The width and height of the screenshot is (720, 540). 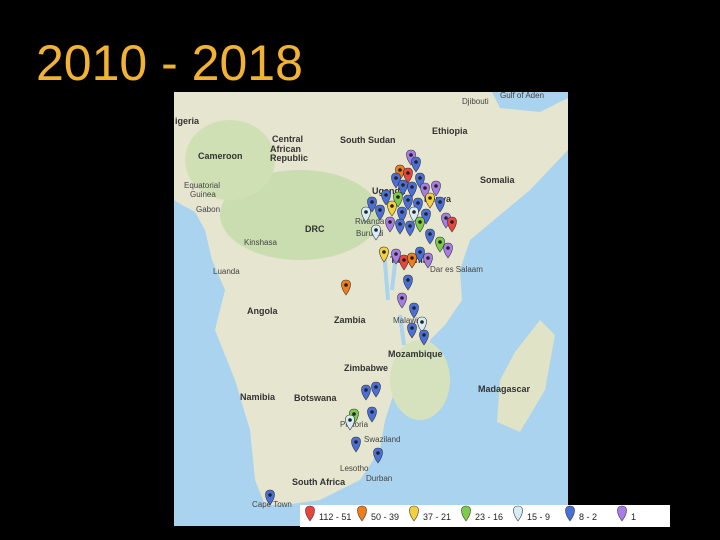 I want to click on country-label: Angola, so click(x=262, y=311).